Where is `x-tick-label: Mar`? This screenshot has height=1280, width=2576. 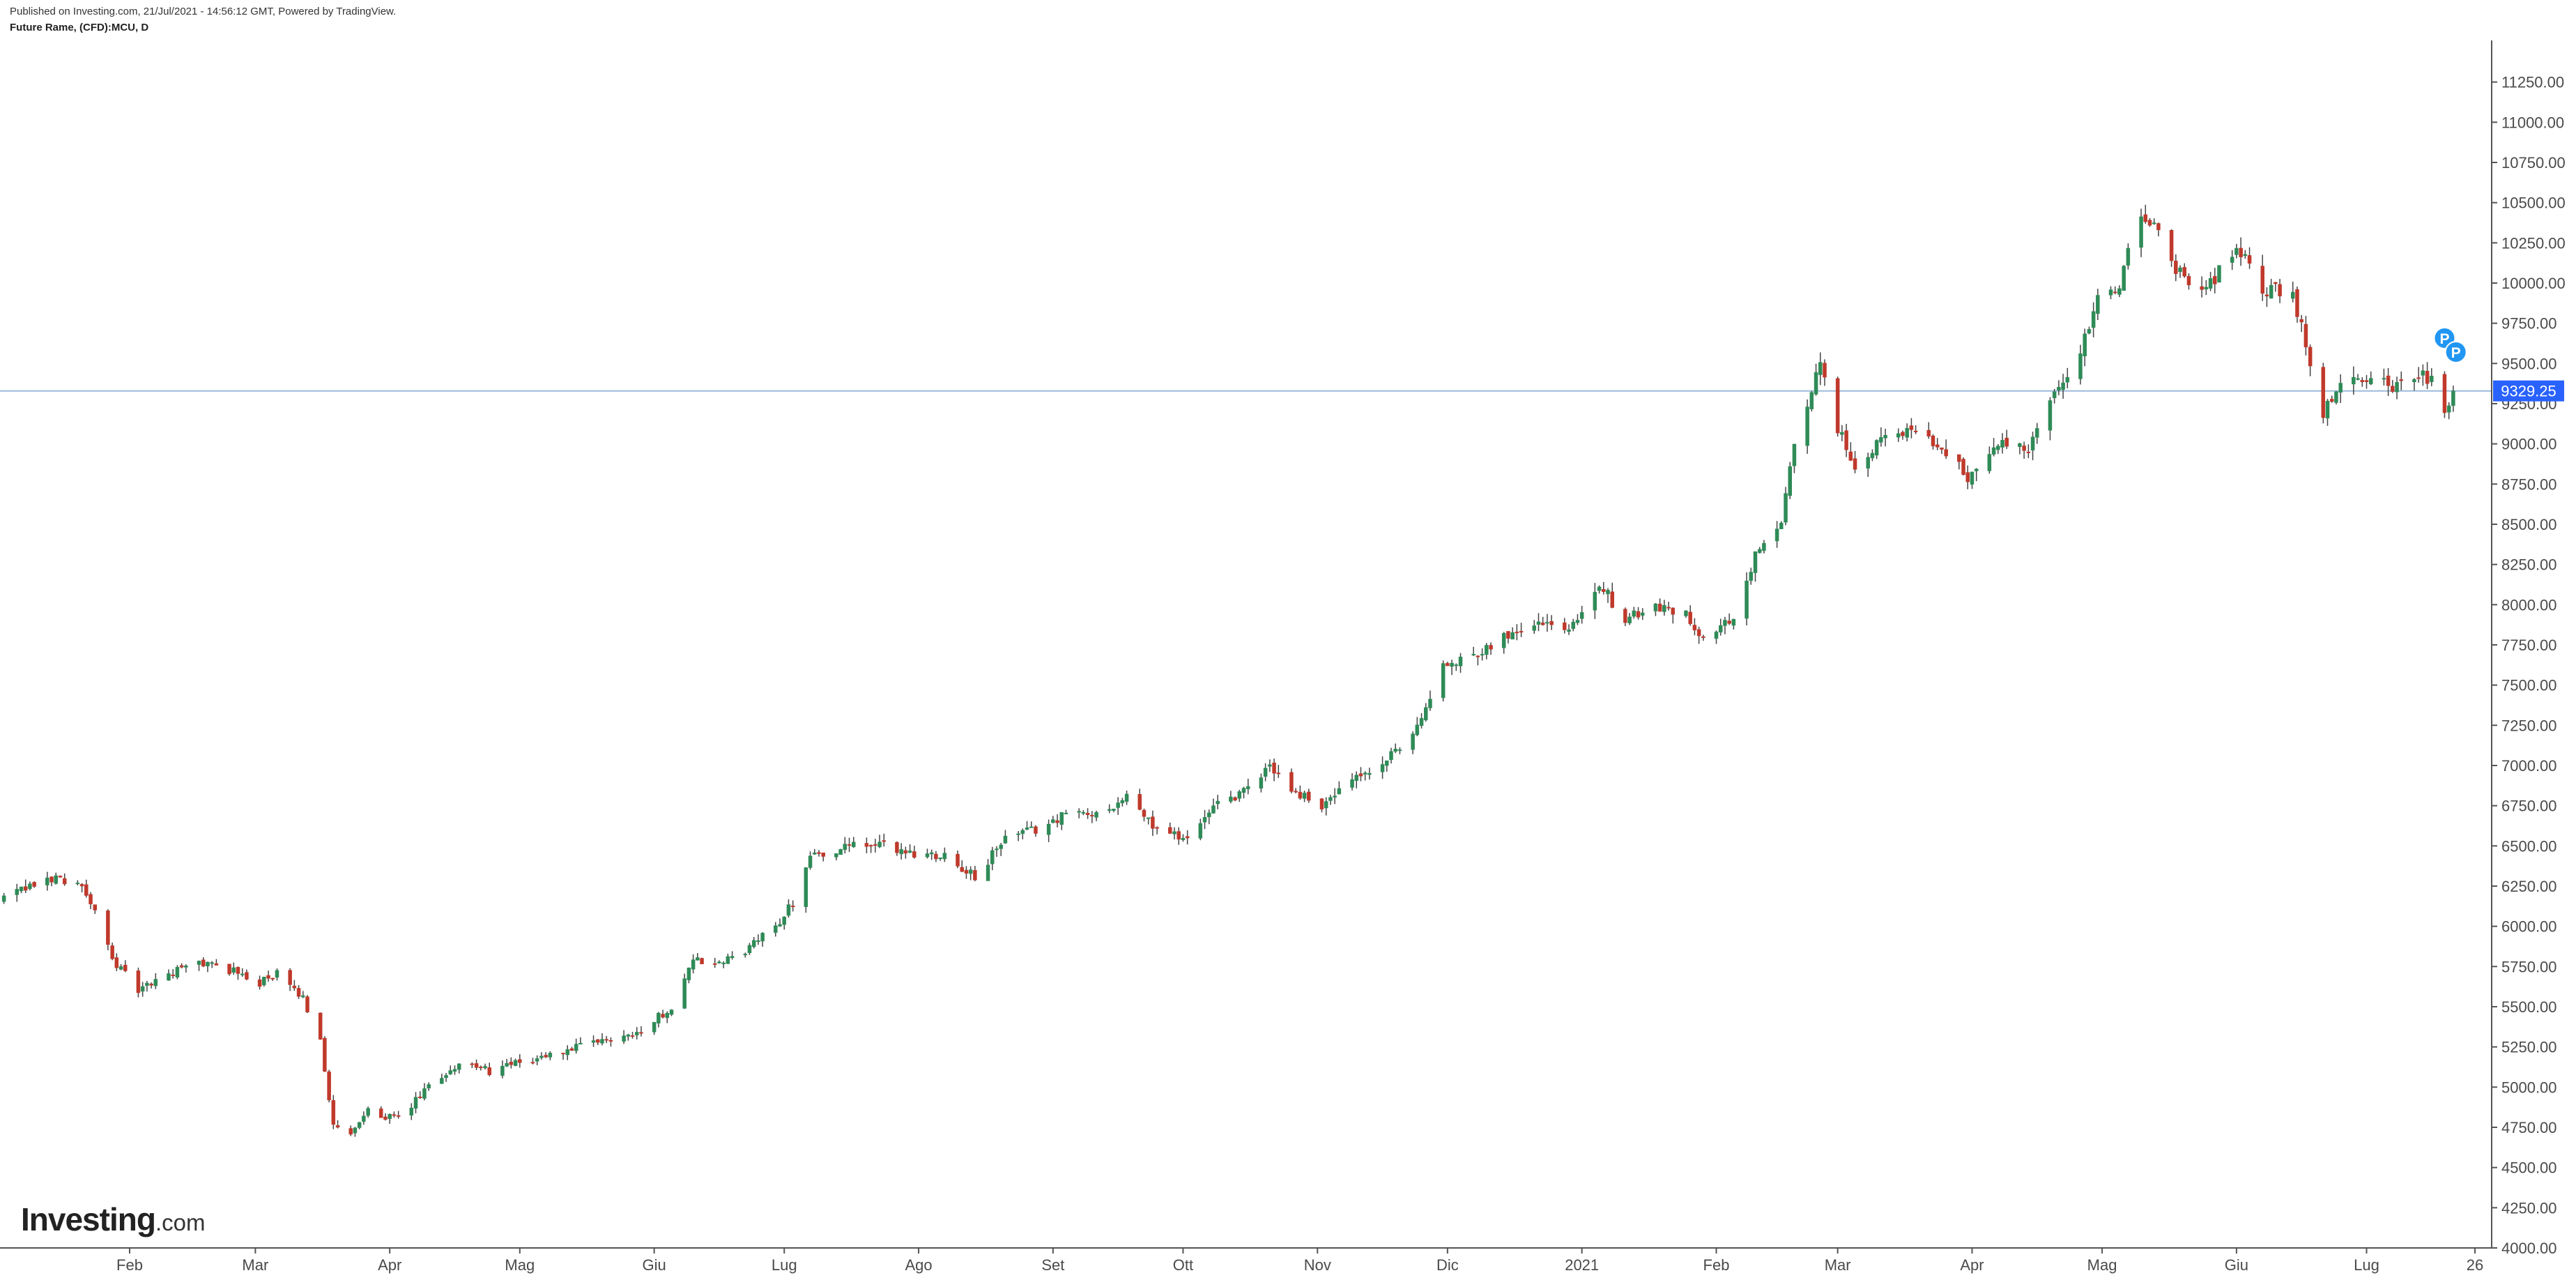
x-tick-label: Mar is located at coordinates (255, 1265).